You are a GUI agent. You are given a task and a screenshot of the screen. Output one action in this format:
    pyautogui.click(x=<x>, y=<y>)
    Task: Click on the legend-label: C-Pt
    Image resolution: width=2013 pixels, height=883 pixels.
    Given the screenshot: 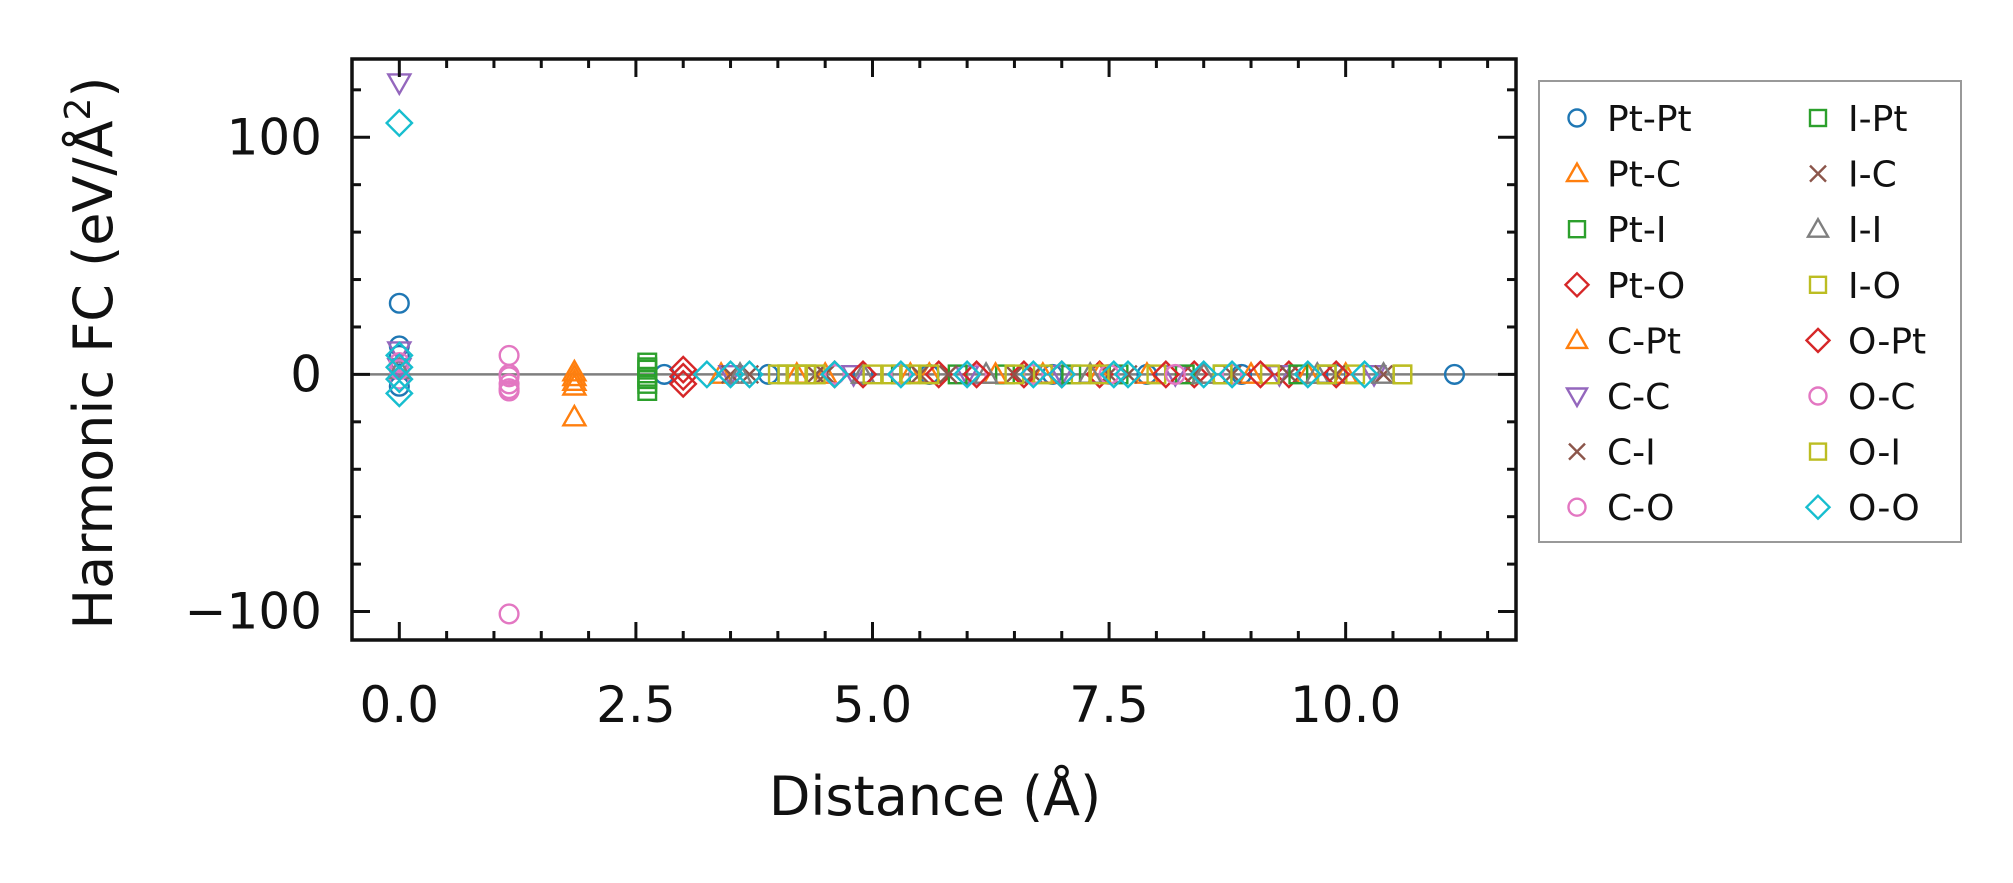 What is the action you would take?
    pyautogui.click(x=1644, y=341)
    